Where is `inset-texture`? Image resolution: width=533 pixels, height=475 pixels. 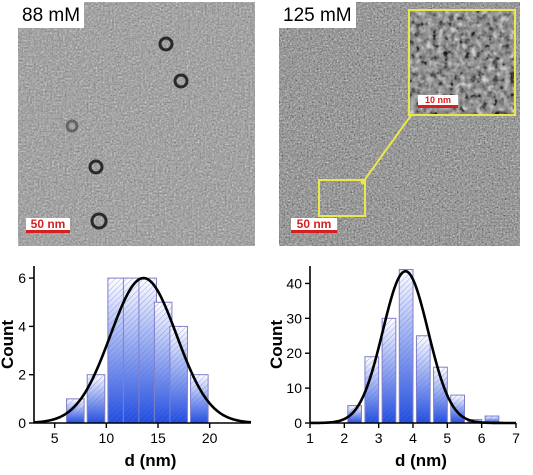 inset-texture is located at coordinates (462, 62).